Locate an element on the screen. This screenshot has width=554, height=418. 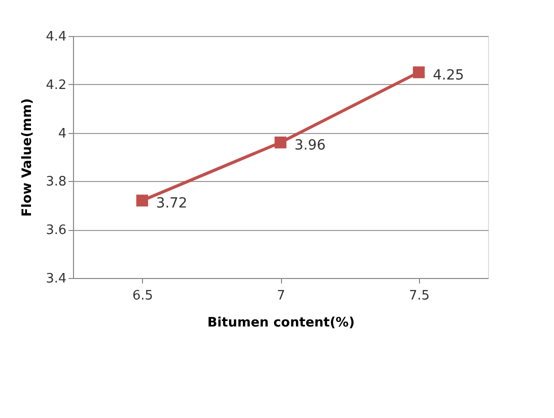
y-tick-label: 3.8 is located at coordinates (56, 182).